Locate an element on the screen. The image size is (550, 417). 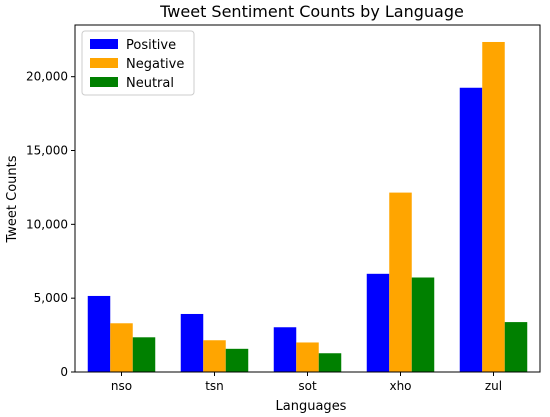
legend-swatch-neutral is located at coordinates (104, 82).